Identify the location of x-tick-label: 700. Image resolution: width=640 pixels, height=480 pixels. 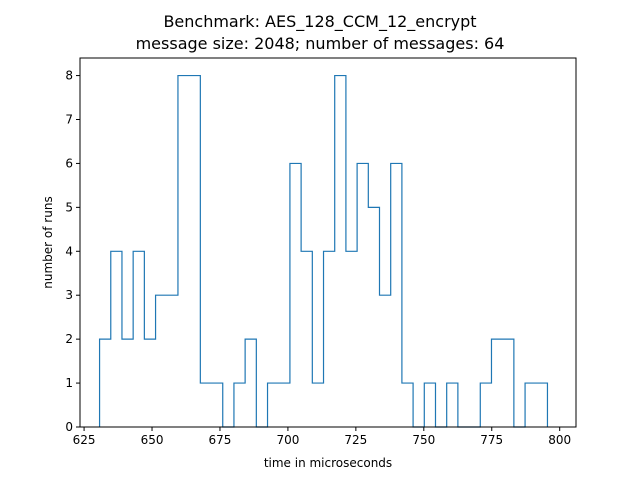
(287, 440).